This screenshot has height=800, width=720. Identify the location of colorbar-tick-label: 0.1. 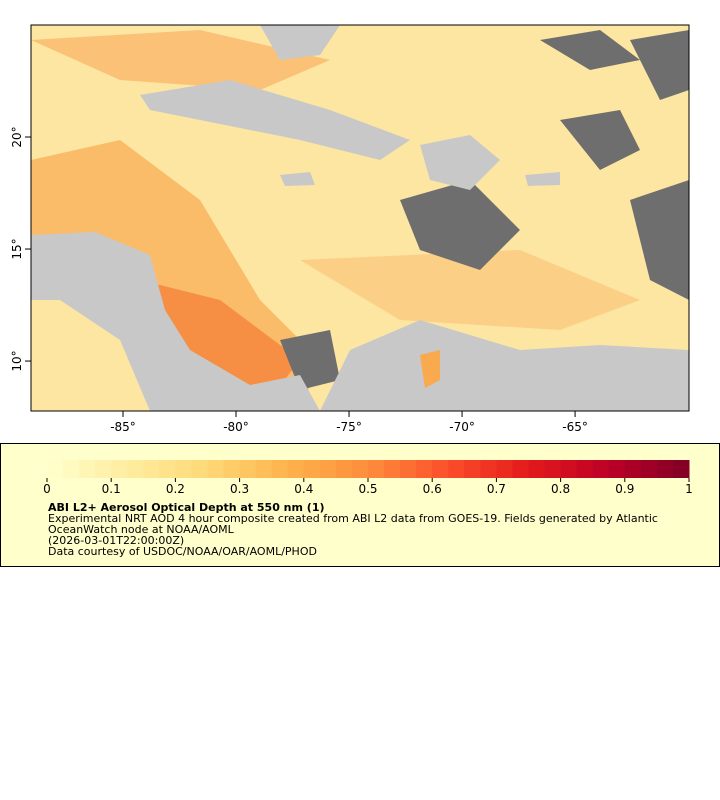
(111, 489).